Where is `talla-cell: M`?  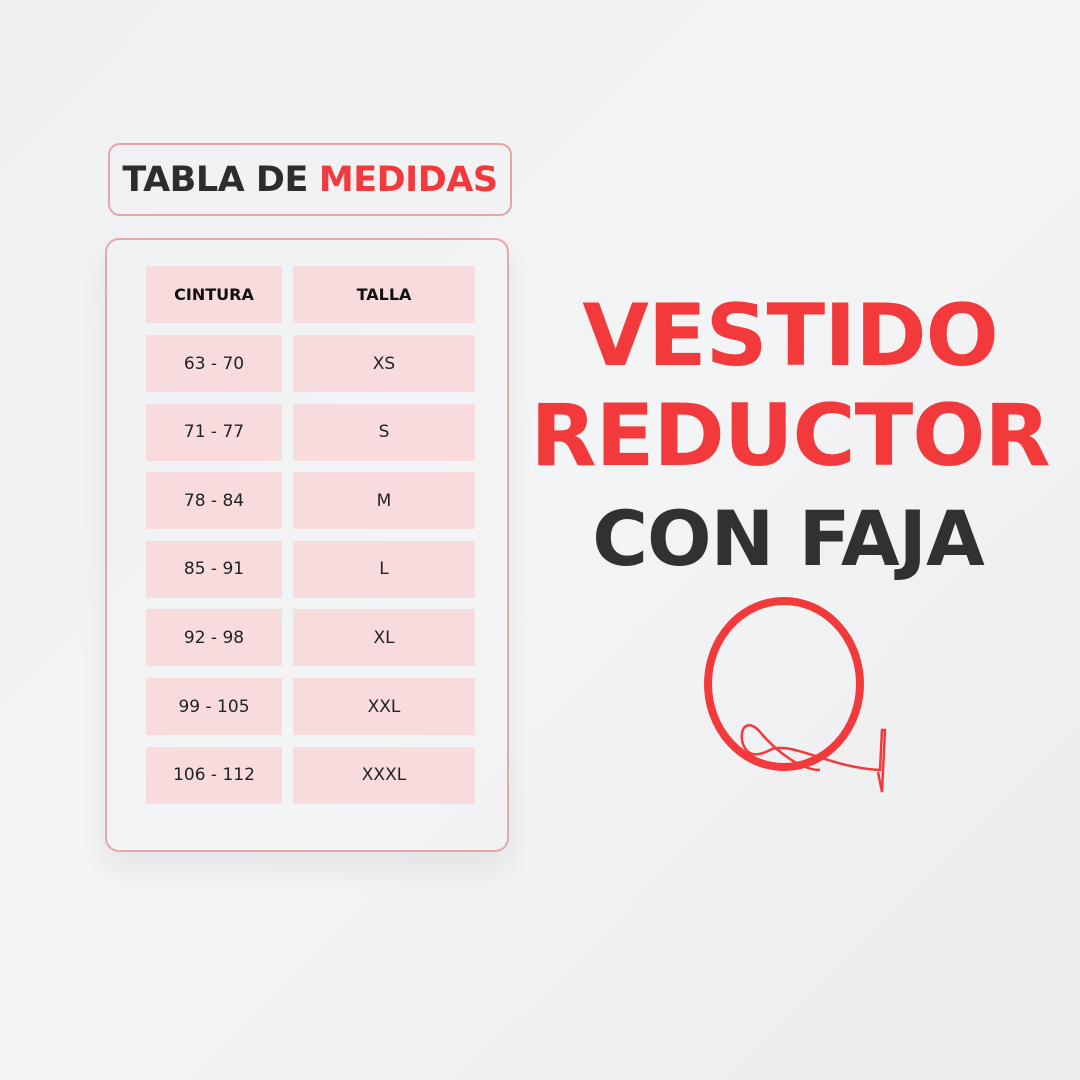 talla-cell: M is located at coordinates (384, 501).